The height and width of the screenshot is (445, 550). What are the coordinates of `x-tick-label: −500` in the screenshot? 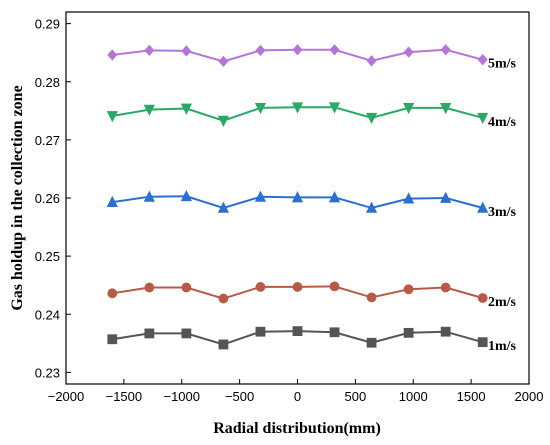 It's located at (239, 396).